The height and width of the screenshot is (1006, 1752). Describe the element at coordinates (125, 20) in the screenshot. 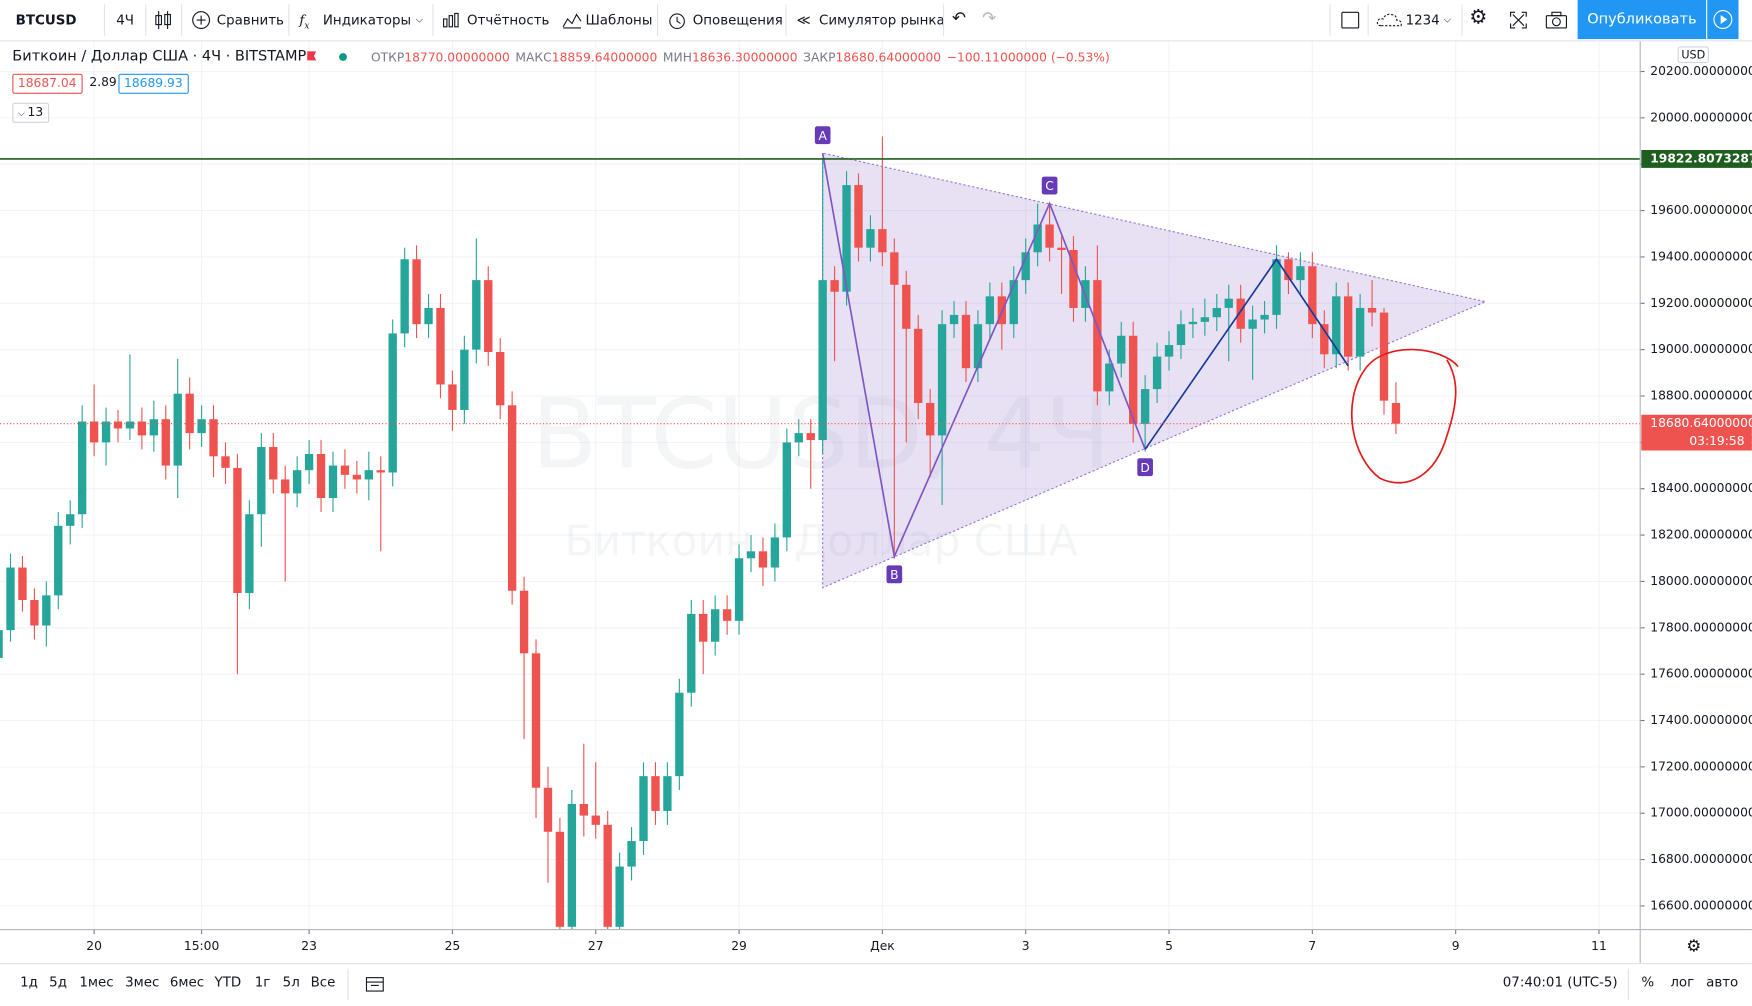

I see `interval: 4Ч` at that location.